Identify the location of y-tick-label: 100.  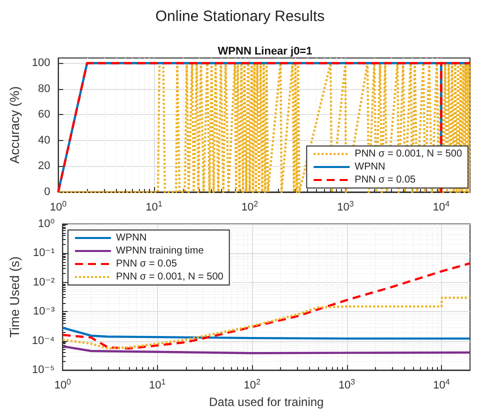
(41, 63).